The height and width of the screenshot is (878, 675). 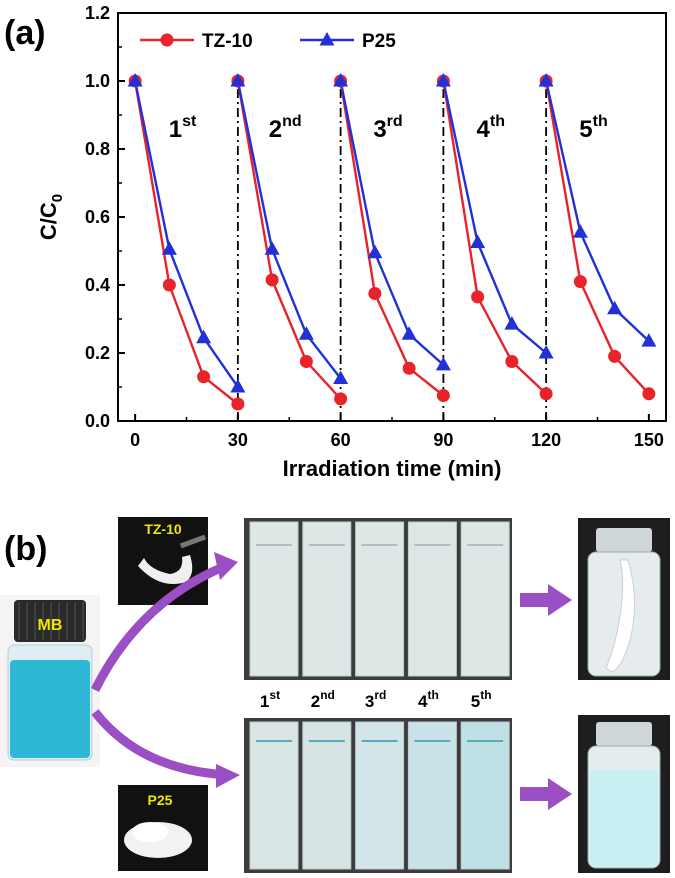 I want to click on panel-b-label: (b), so click(x=25, y=549).